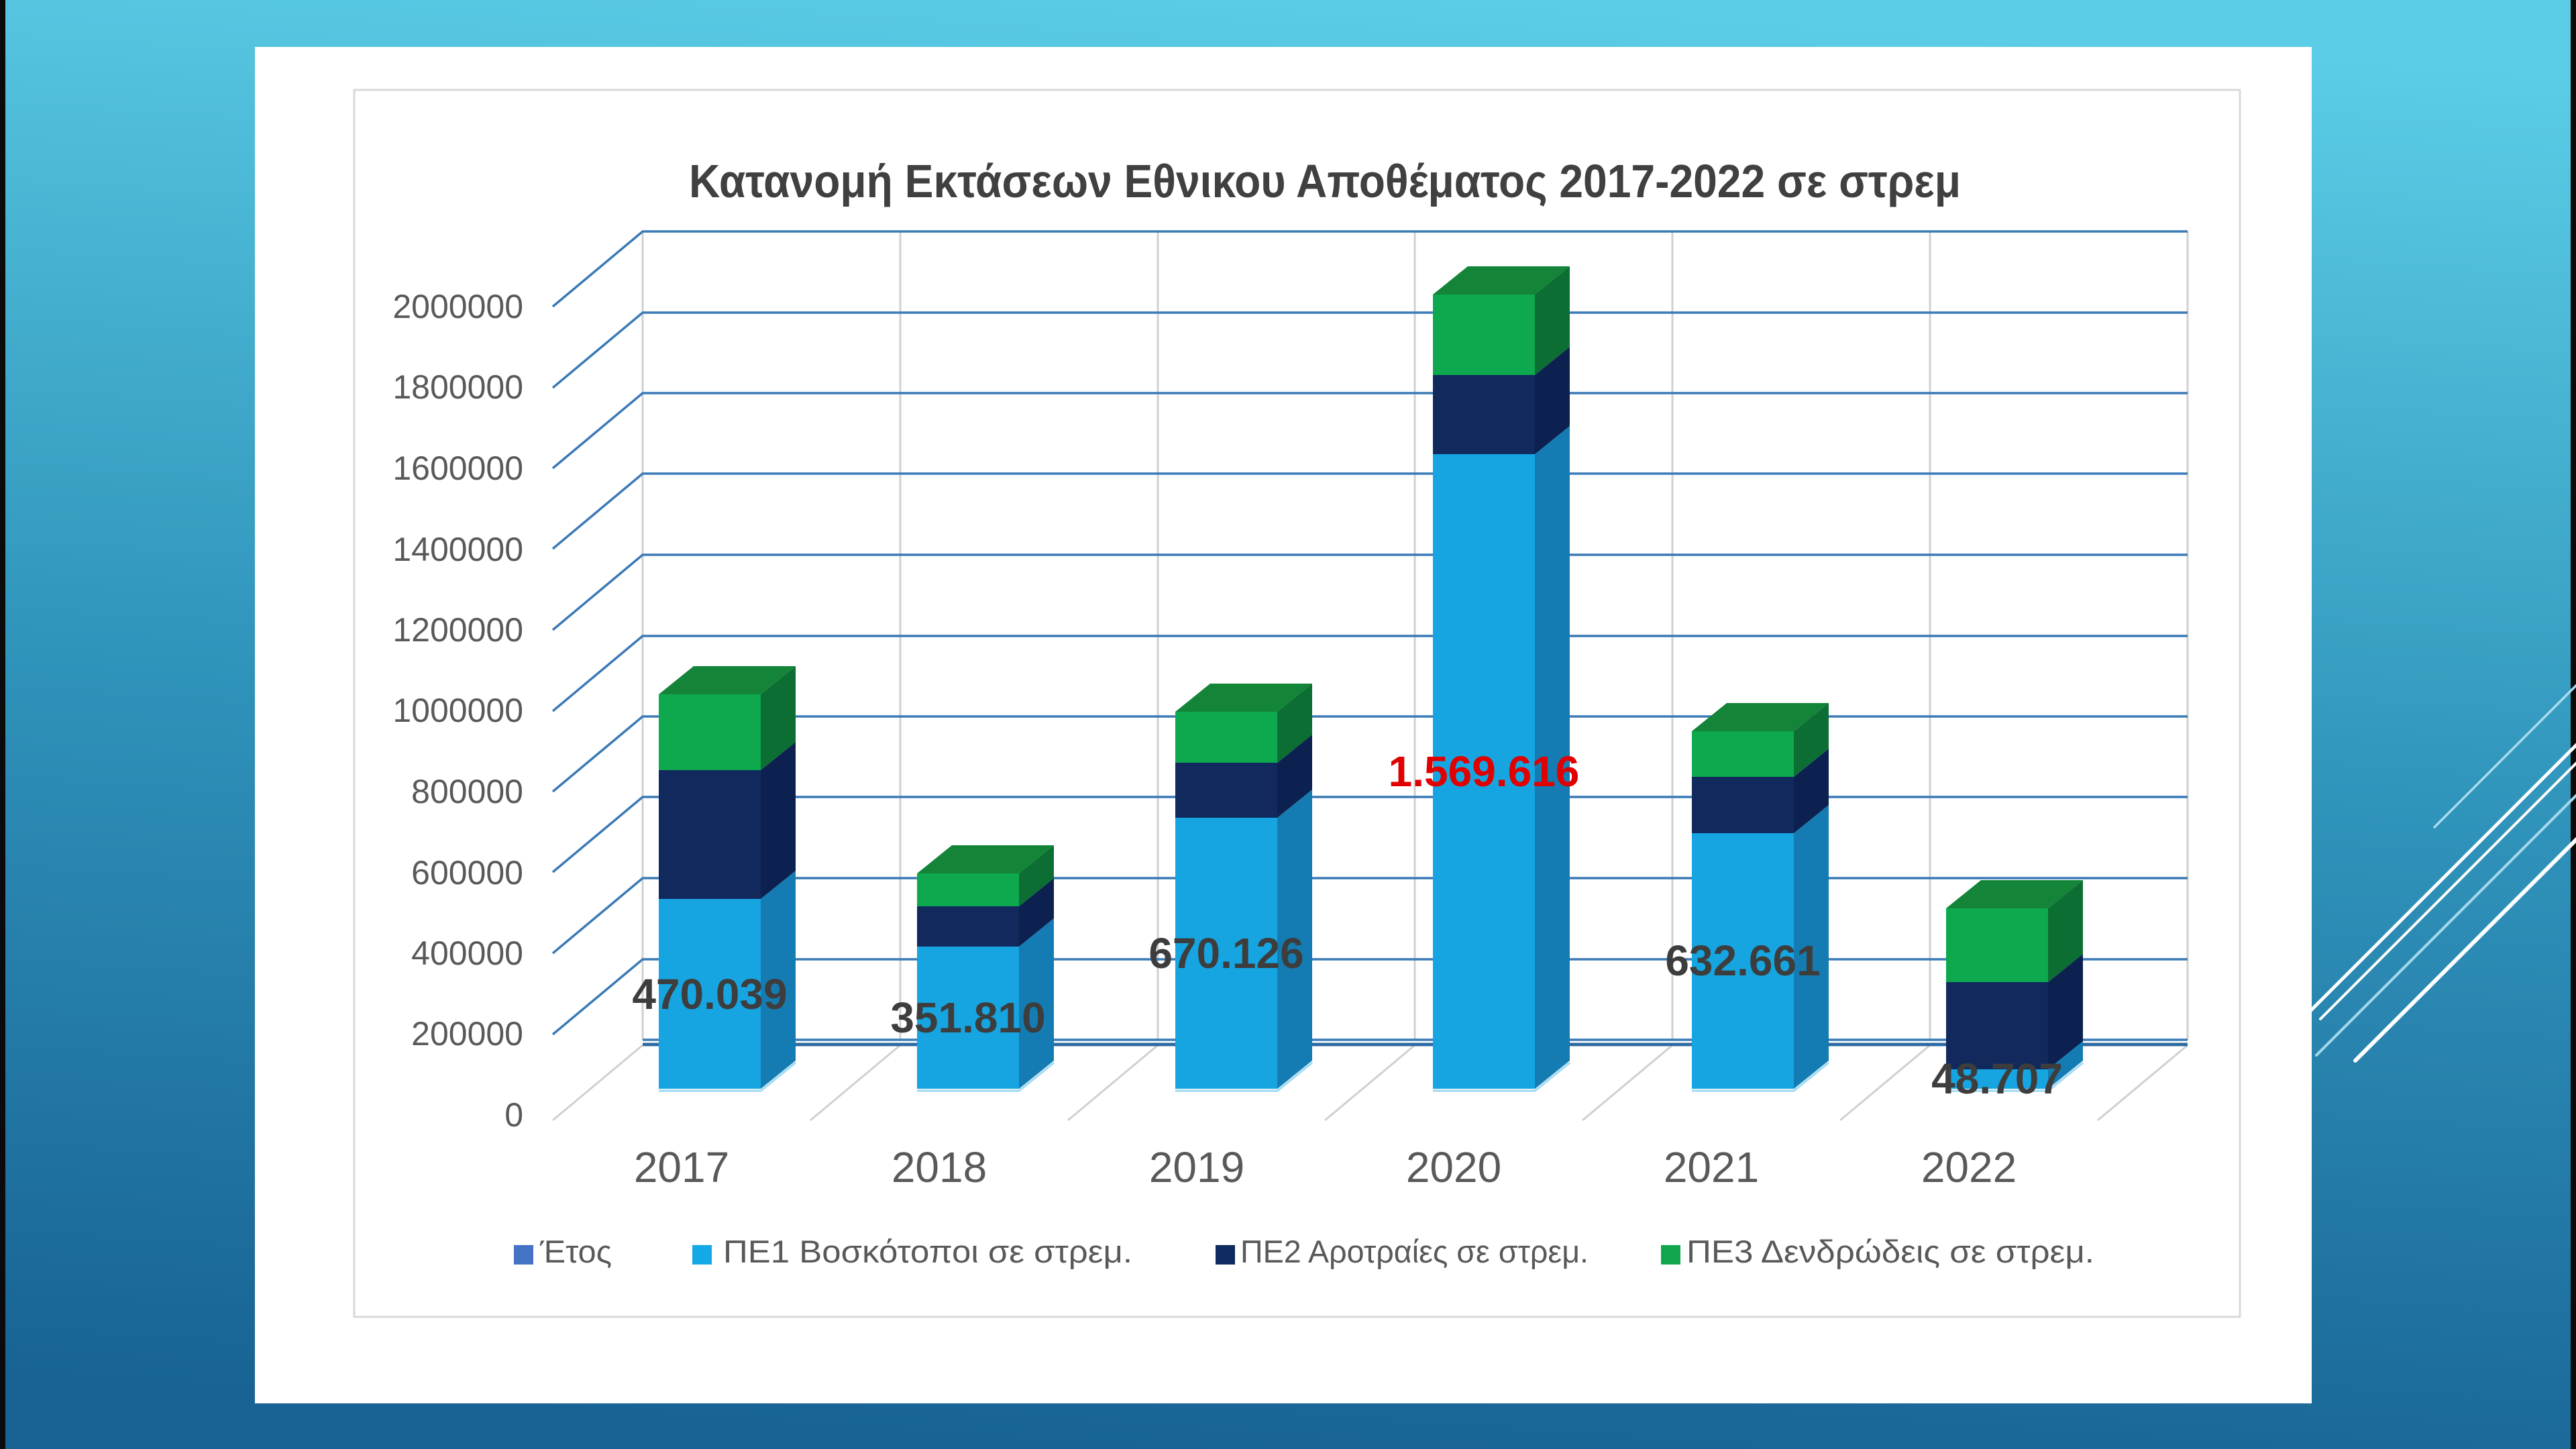 The height and width of the screenshot is (1449, 2576). What do you see at coordinates (1196, 1167) in the screenshot?
I see `svg-text: 2019` at bounding box center [1196, 1167].